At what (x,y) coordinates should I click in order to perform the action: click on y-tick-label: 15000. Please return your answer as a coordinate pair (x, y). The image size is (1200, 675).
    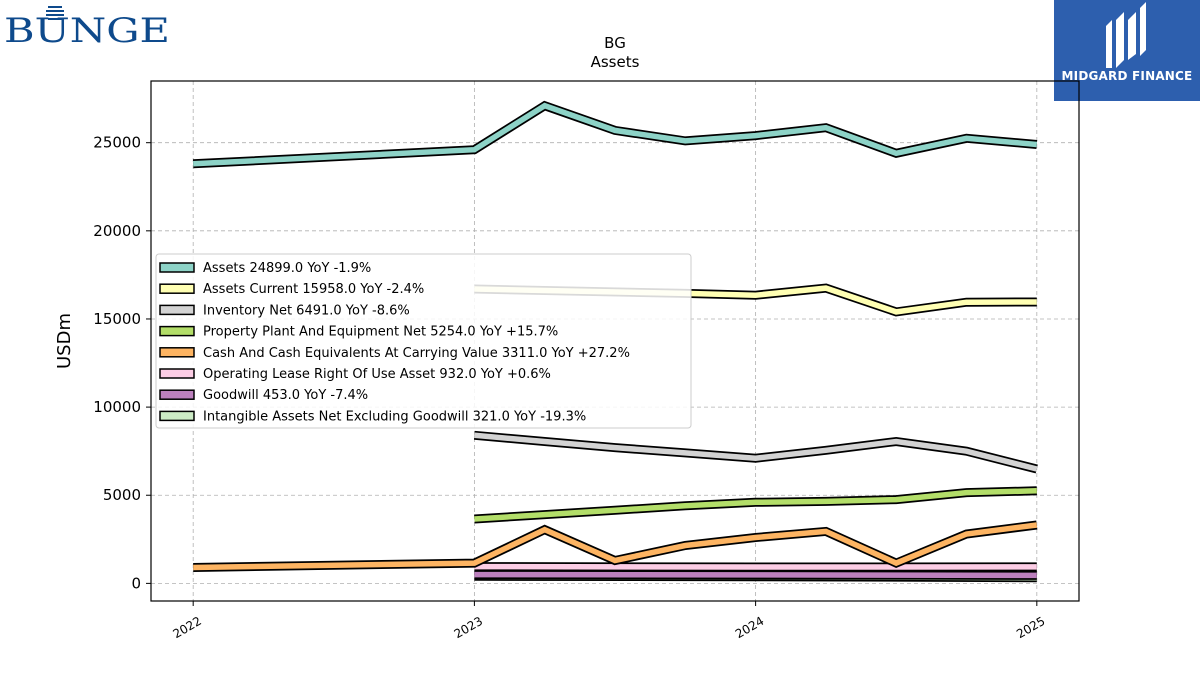
    Looking at the image, I should click on (117, 319).